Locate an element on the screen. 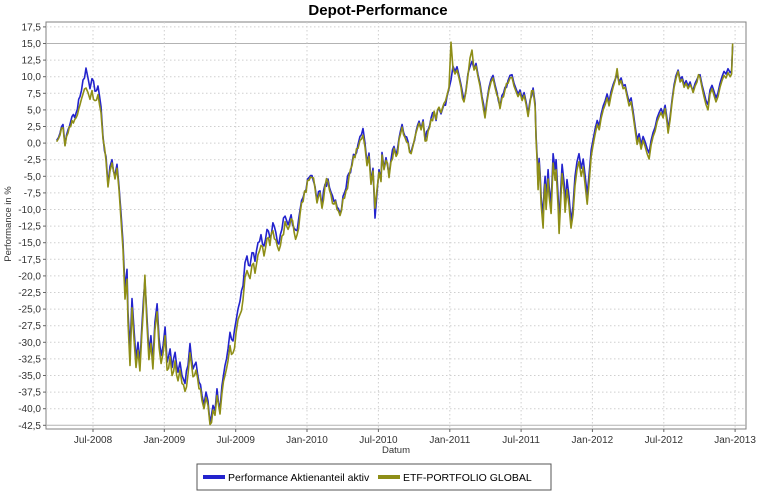 The width and height of the screenshot is (770, 499). x-tick-label: Jan-2013 is located at coordinates (735, 440).